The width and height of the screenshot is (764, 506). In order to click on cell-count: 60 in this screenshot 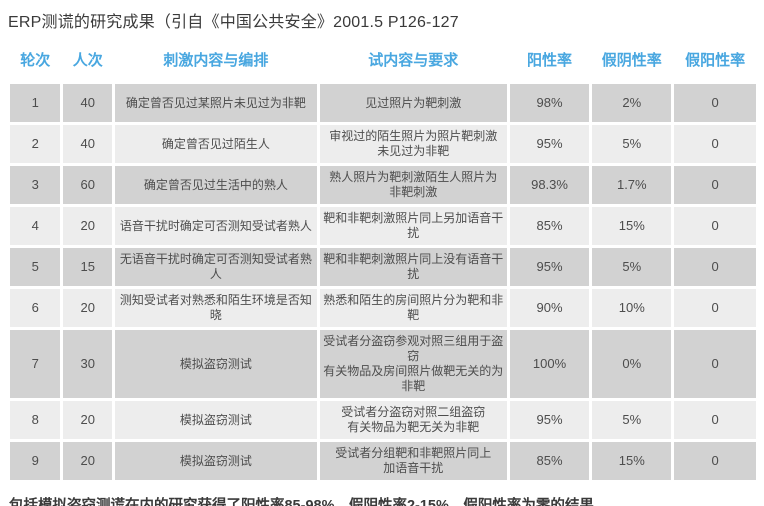, I will do `click(87, 185)`.